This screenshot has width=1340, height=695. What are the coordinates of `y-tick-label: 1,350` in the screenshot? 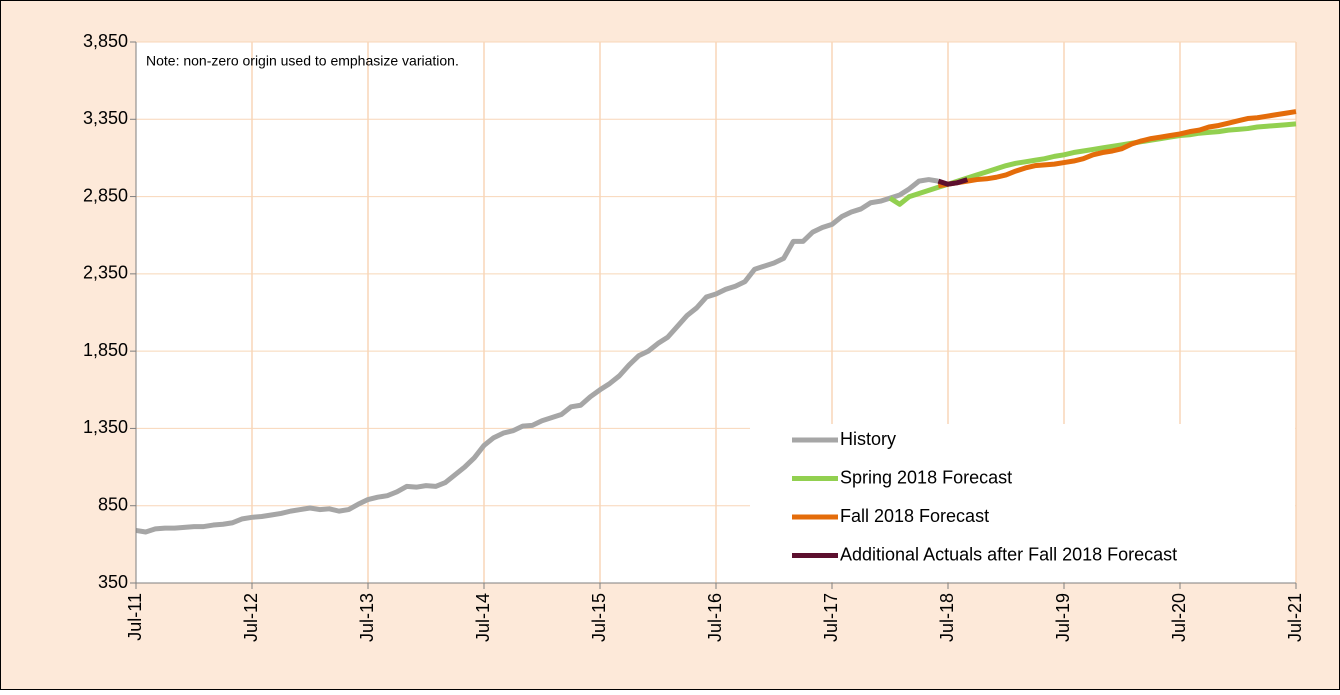 It's located at (105, 427).